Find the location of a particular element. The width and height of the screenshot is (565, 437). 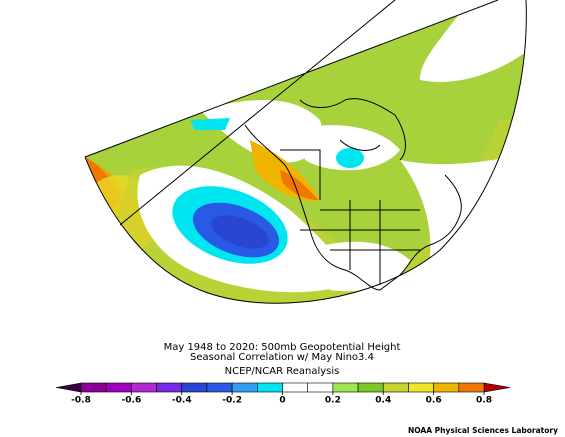

colorbar-over is located at coordinates (497, 387).